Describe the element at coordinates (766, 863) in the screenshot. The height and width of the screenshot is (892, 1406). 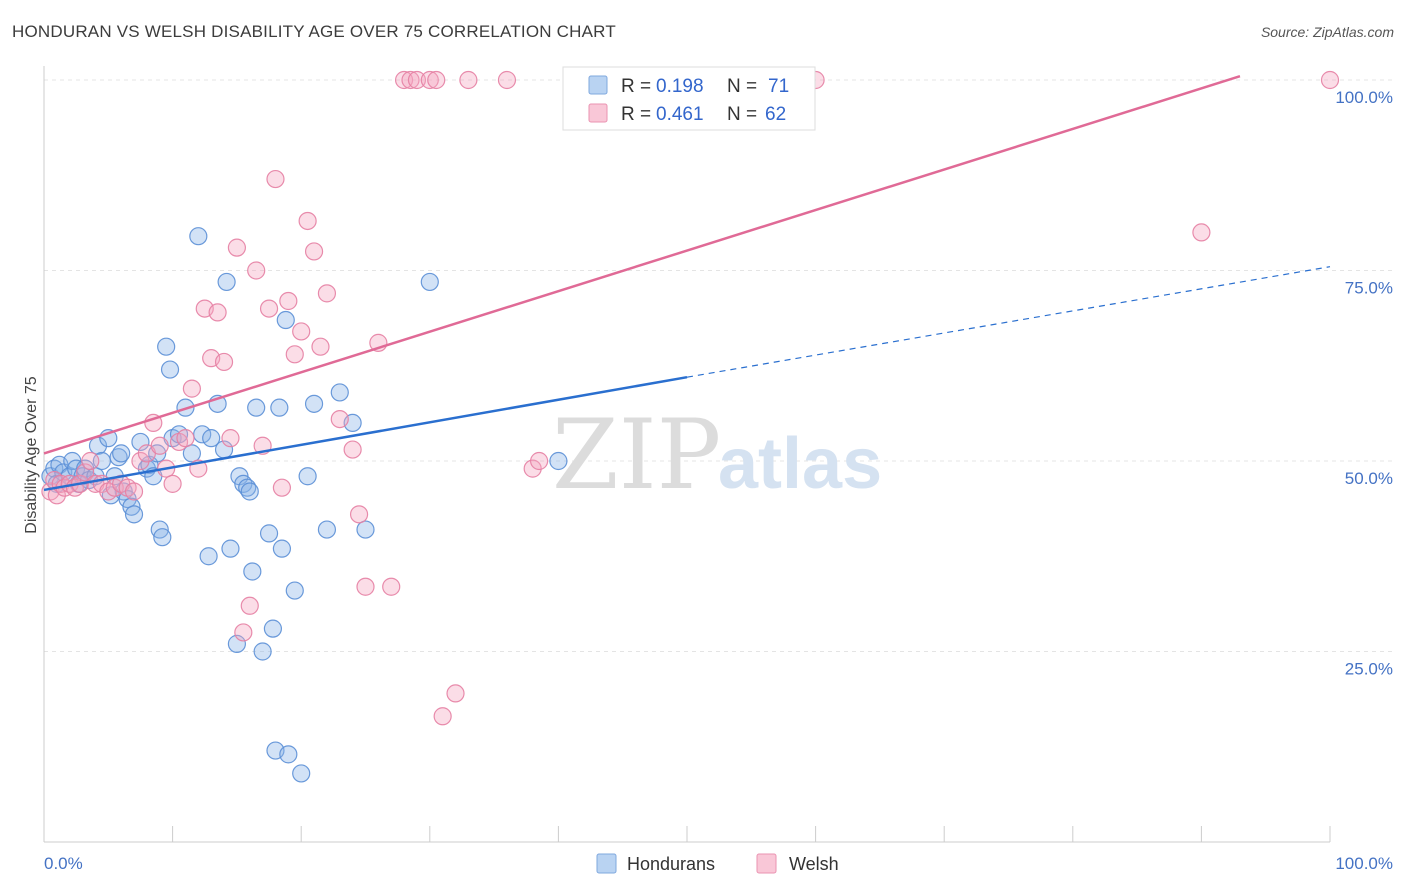
I see `bottom-legend-swatch-welsh` at that location.